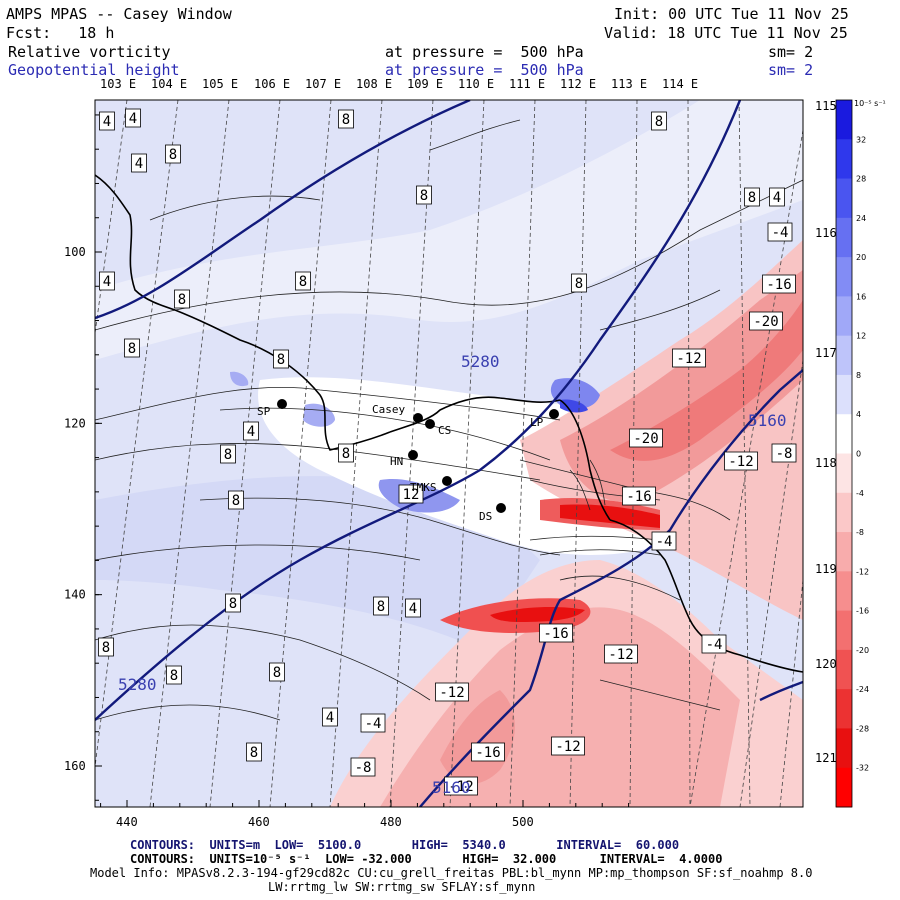 The image size is (900, 900). I want to click on valid-time: Valid: 18 UTC Tue 11 Nov 25, so click(726, 33).